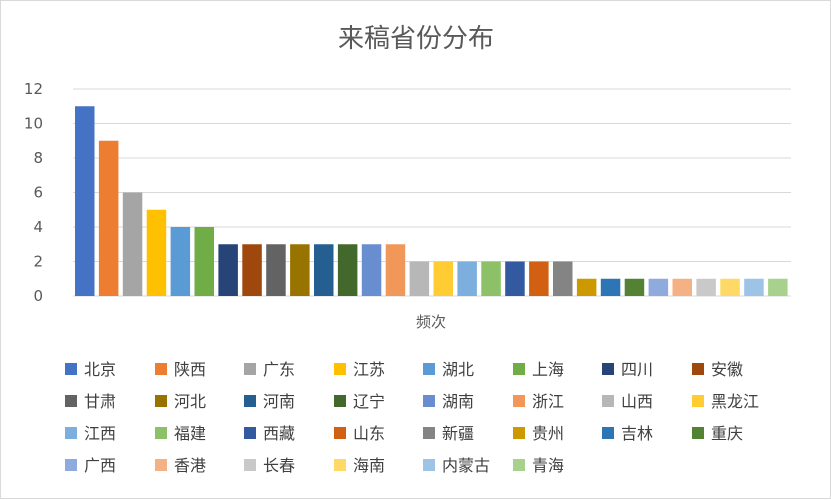 The image size is (831, 500). What do you see at coordinates (369, 369) in the screenshot?
I see `legend-label: 江苏` at bounding box center [369, 369].